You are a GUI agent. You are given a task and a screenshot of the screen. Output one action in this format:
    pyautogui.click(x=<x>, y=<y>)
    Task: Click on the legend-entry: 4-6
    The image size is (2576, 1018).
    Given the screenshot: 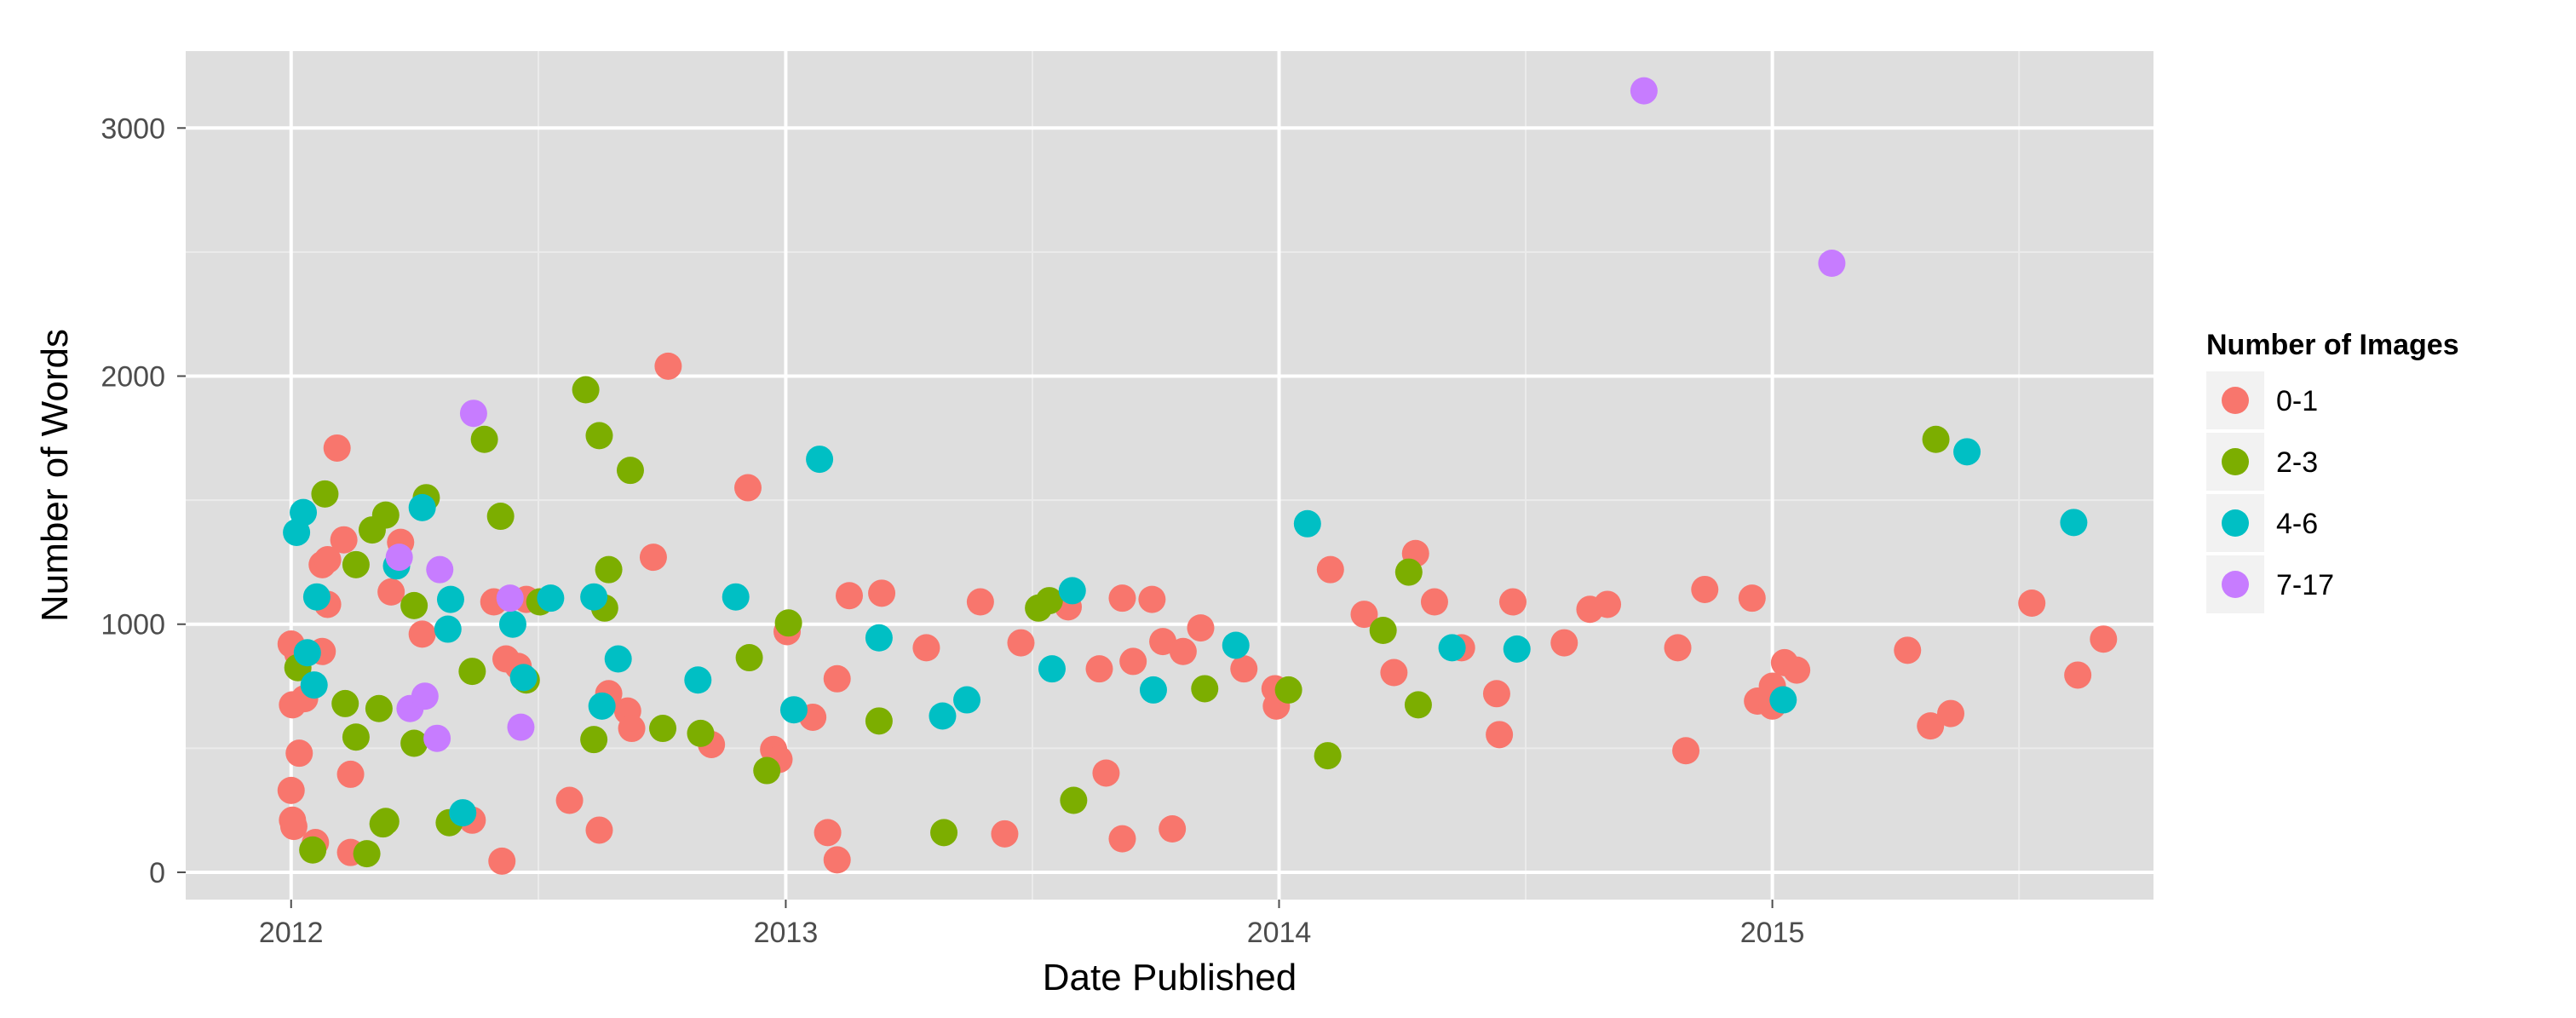 What is the action you would take?
    pyautogui.click(x=2262, y=523)
    